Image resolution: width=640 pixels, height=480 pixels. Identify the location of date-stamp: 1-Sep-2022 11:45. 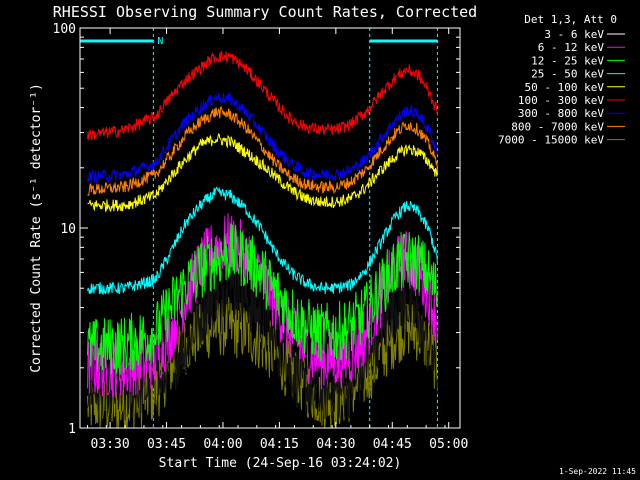
(597, 471).